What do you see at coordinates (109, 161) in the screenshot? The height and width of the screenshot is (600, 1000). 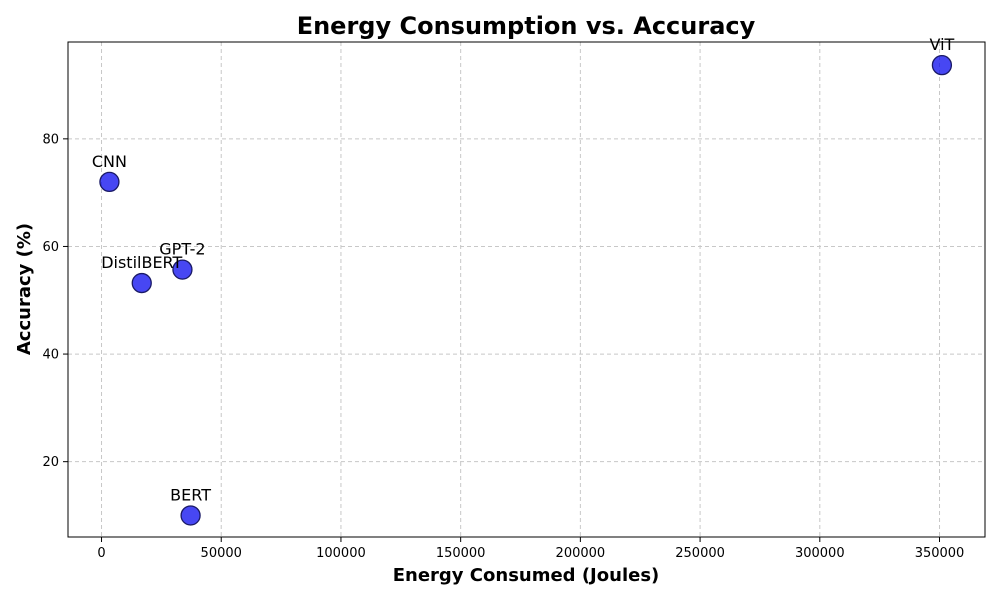 I see `point-label: CNN` at bounding box center [109, 161].